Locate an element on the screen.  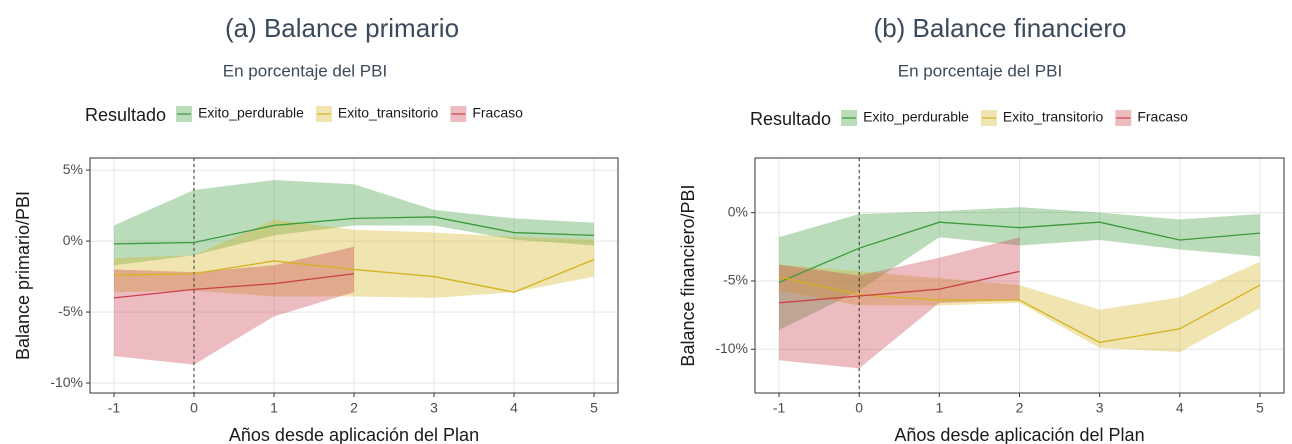
chart-title: (a) Balance primario is located at coordinates (342, 28).